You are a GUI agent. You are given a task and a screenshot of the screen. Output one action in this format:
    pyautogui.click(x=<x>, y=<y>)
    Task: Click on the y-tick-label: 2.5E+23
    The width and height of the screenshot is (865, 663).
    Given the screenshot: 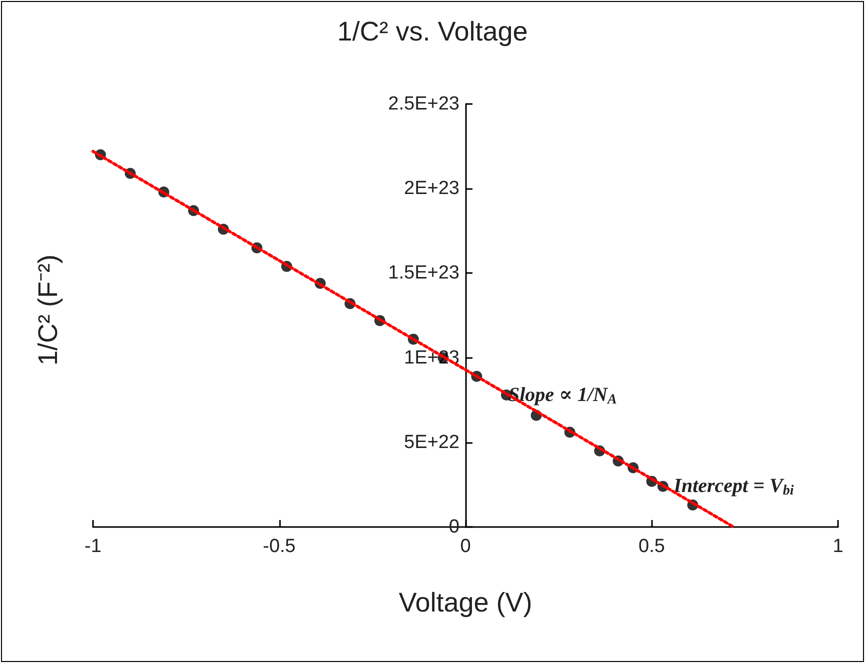 What is the action you would take?
    pyautogui.click(x=424, y=104)
    